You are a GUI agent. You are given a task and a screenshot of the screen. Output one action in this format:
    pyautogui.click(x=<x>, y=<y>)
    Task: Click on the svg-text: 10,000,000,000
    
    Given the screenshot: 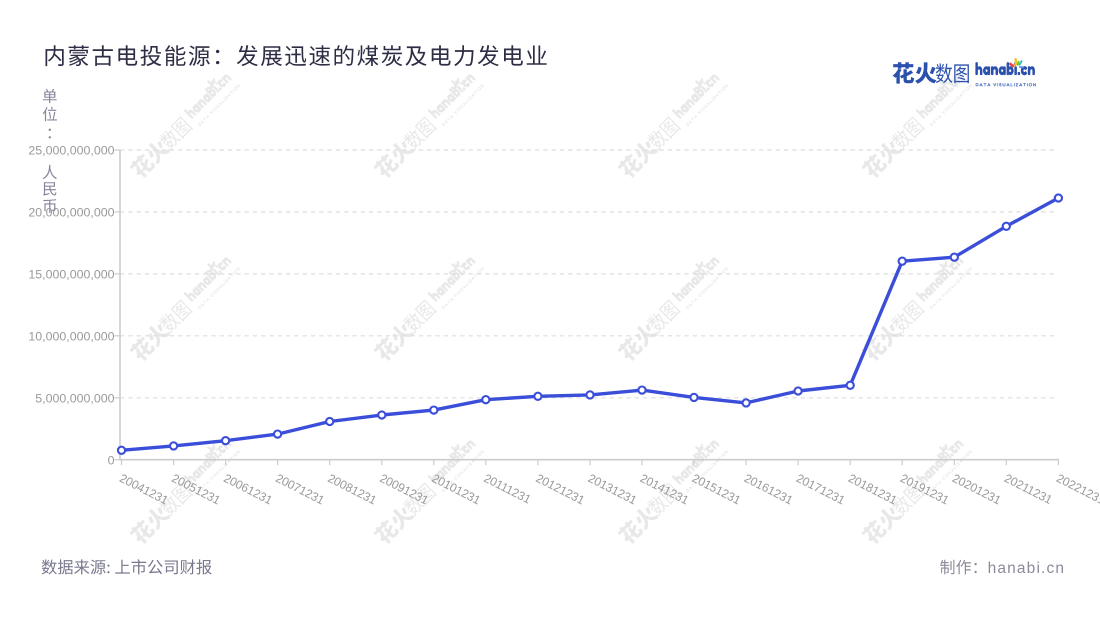 What is the action you would take?
    pyautogui.click(x=71, y=337)
    